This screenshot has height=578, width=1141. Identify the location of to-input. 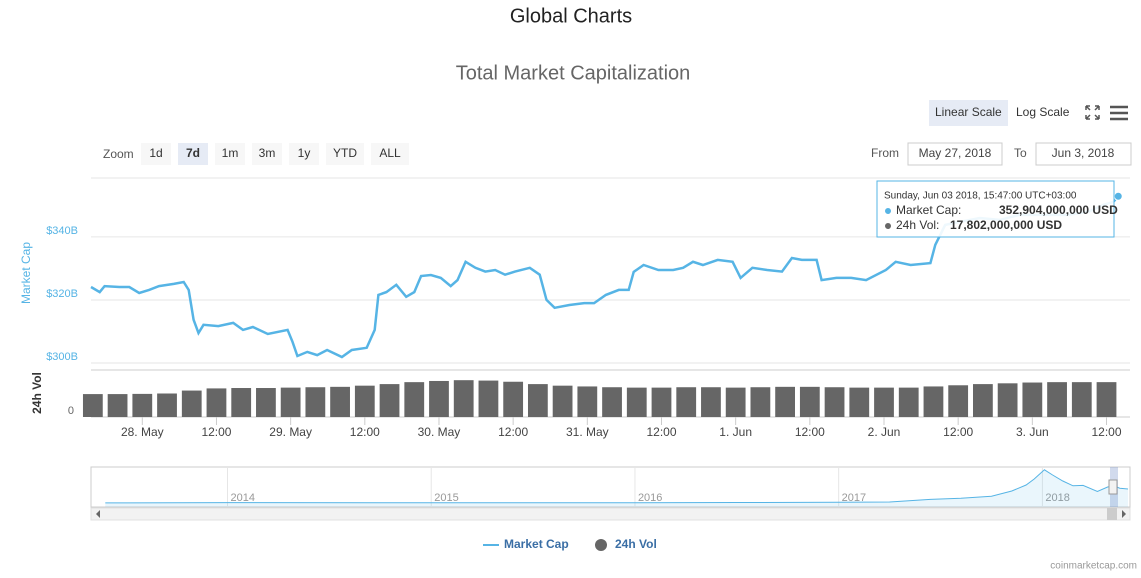
(1083, 154).